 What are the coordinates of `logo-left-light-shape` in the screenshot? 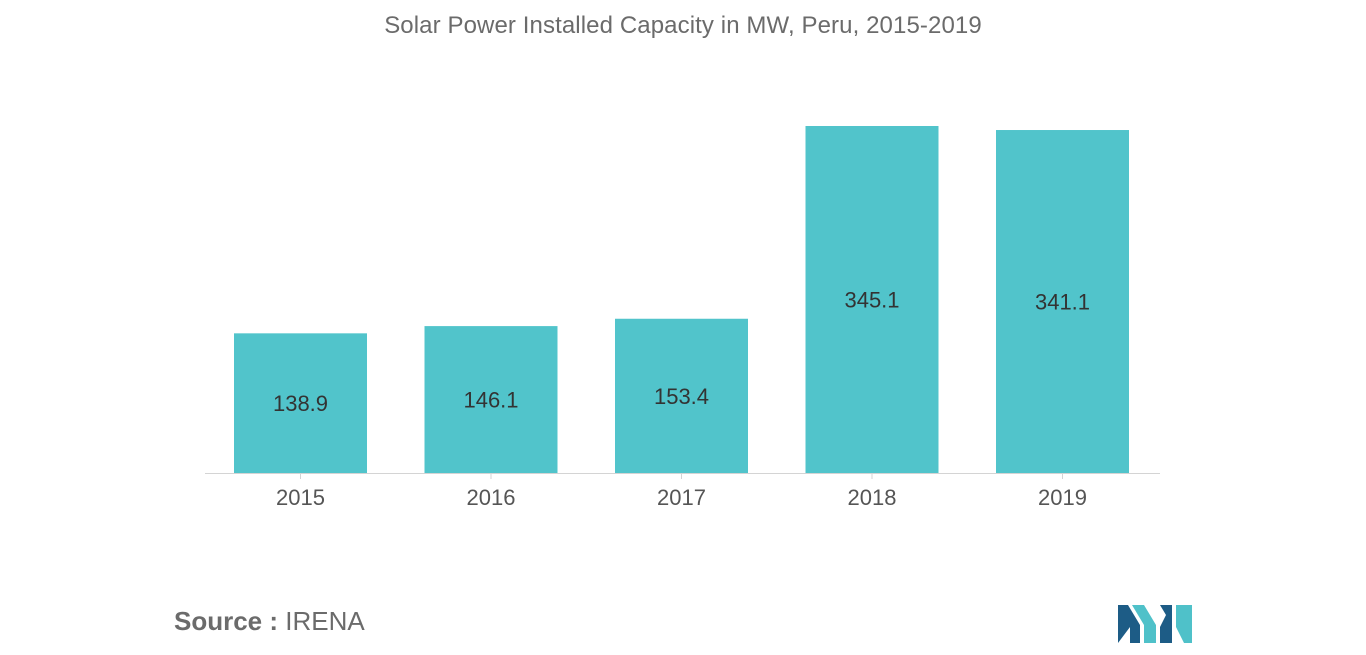 It's located at (1144, 624).